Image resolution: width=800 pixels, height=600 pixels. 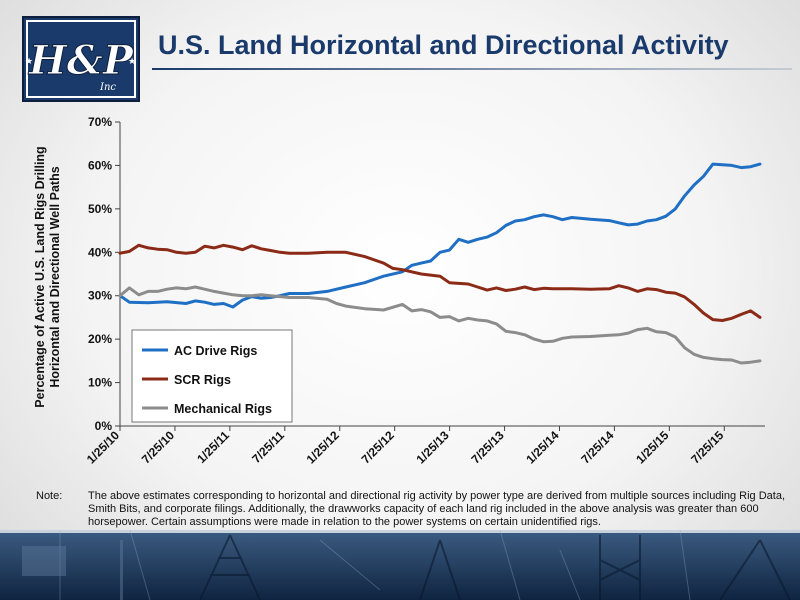 I want to click on y-tick-label: 70%, so click(x=100, y=122).